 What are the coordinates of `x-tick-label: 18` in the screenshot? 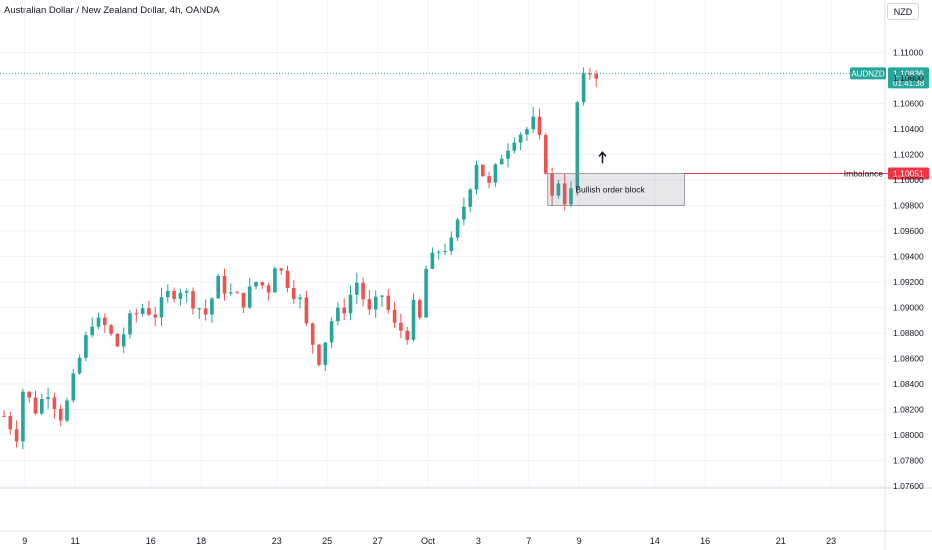 It's located at (201, 541).